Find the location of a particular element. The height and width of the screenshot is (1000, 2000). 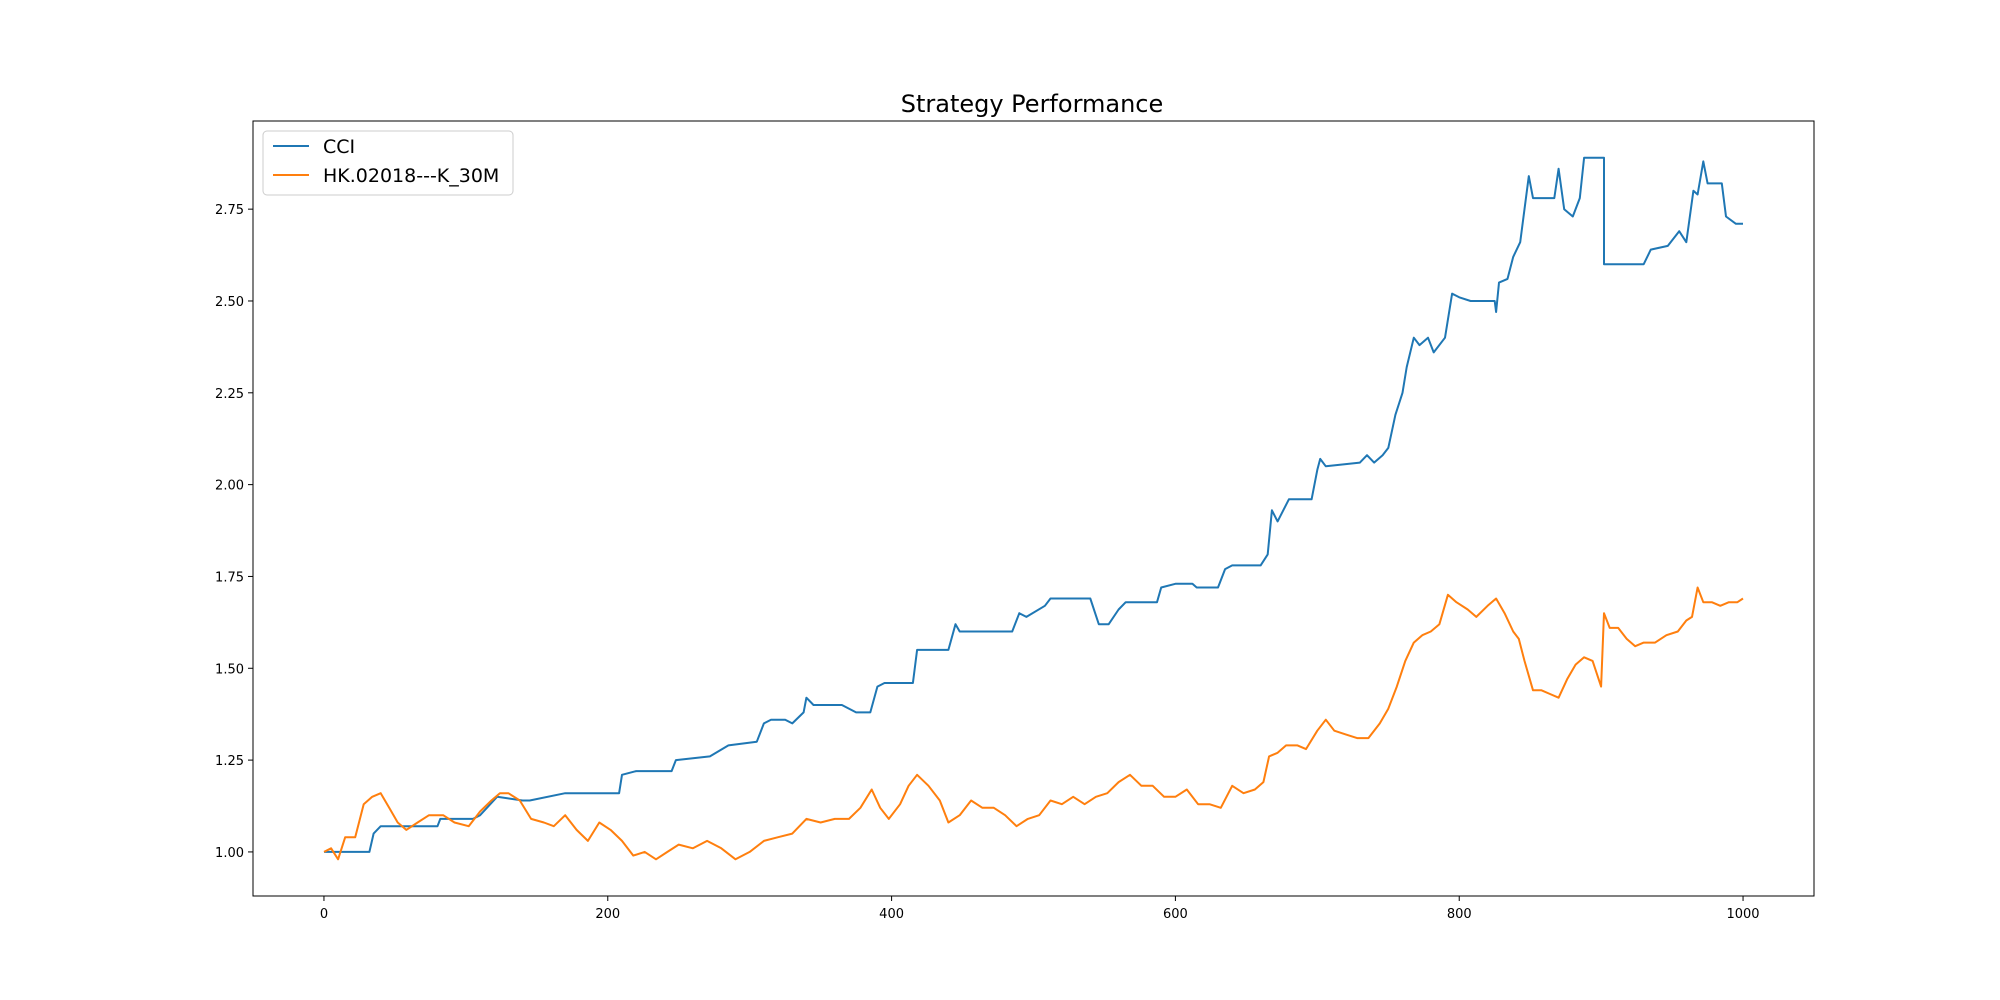

x-tick-label: 1000 is located at coordinates (1742, 914).